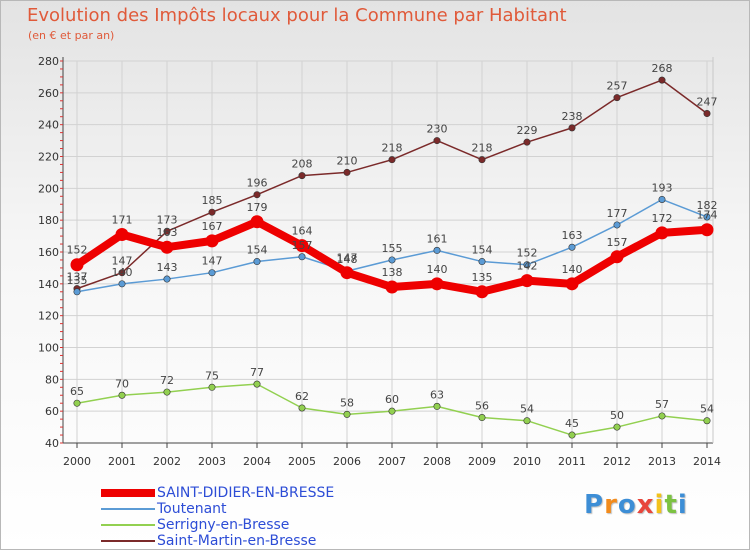 The image size is (750, 550). Describe the element at coordinates (192, 509) in the screenshot. I see `legend-label: Toutenant` at that location.